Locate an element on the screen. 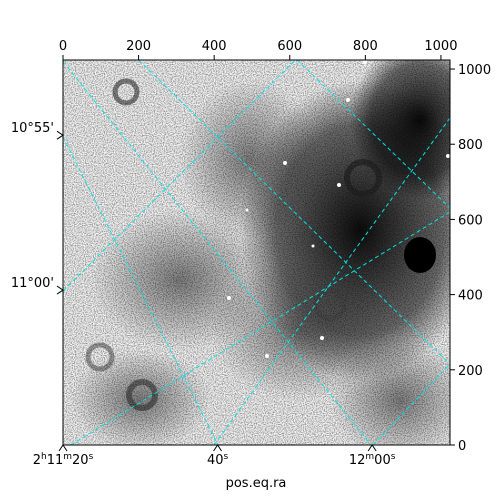  right-y-tick-label-3: 600 is located at coordinates (470, 220).